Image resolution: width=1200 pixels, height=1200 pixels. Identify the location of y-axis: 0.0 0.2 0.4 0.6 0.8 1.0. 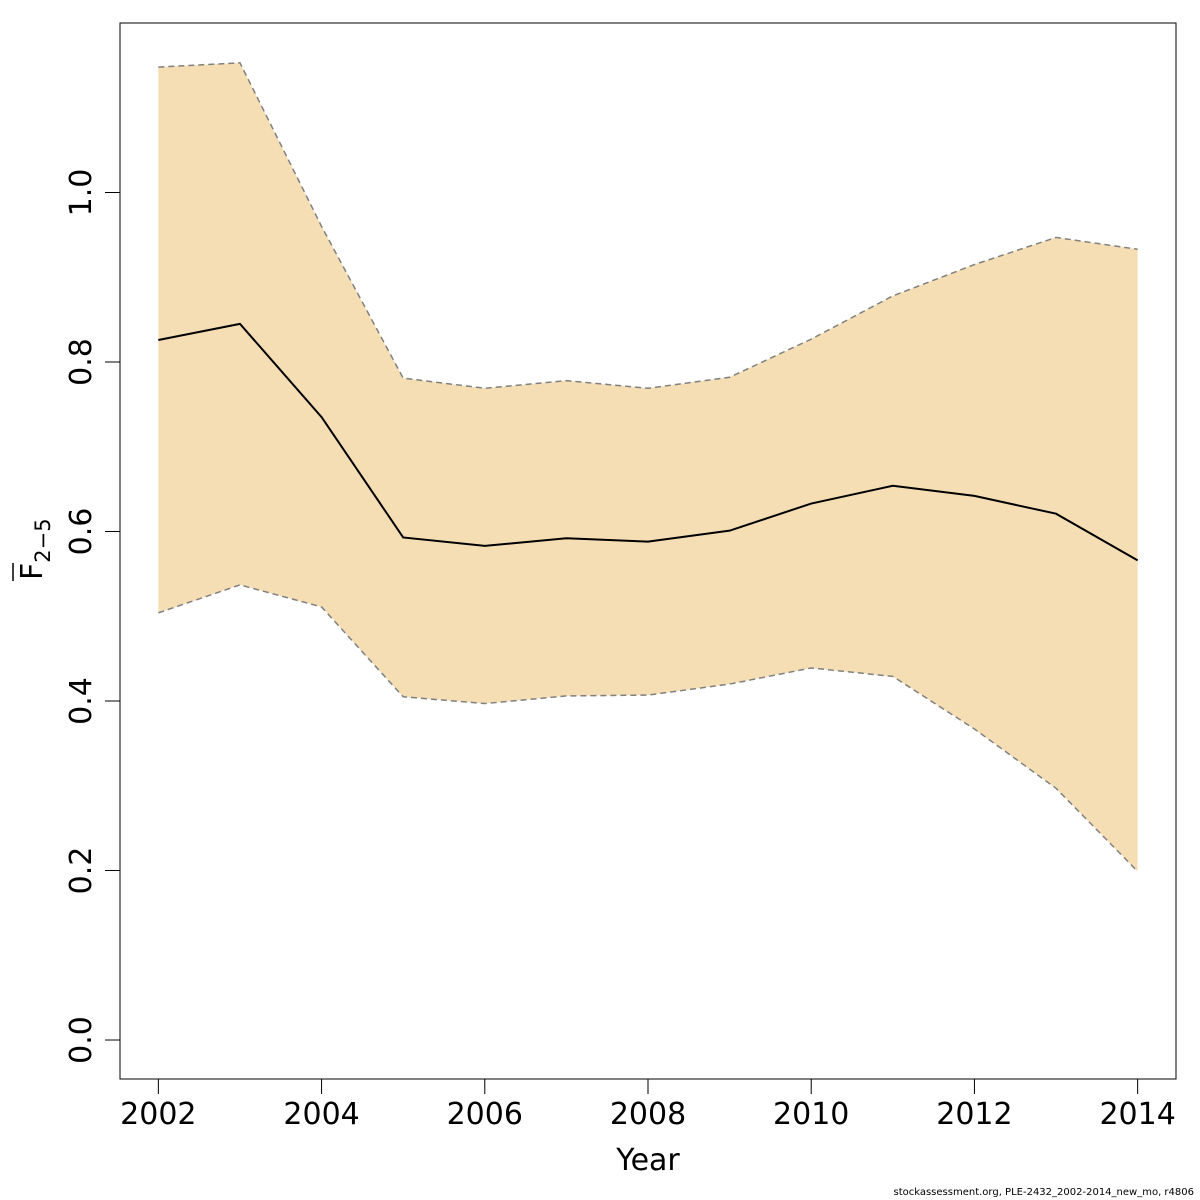
(92, 616).